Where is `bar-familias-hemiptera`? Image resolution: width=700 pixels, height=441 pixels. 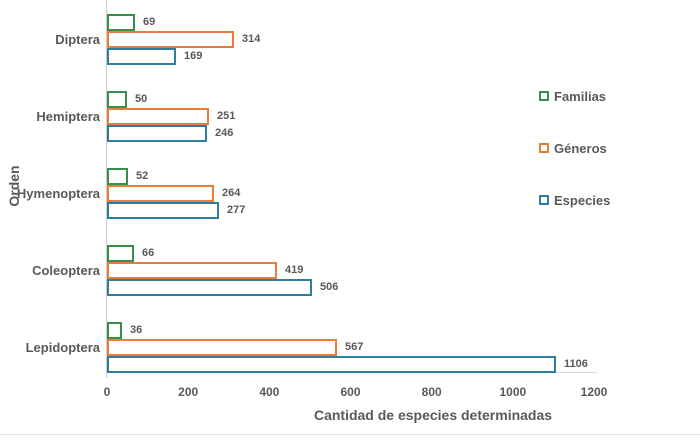 bar-familias-hemiptera is located at coordinates (117, 99).